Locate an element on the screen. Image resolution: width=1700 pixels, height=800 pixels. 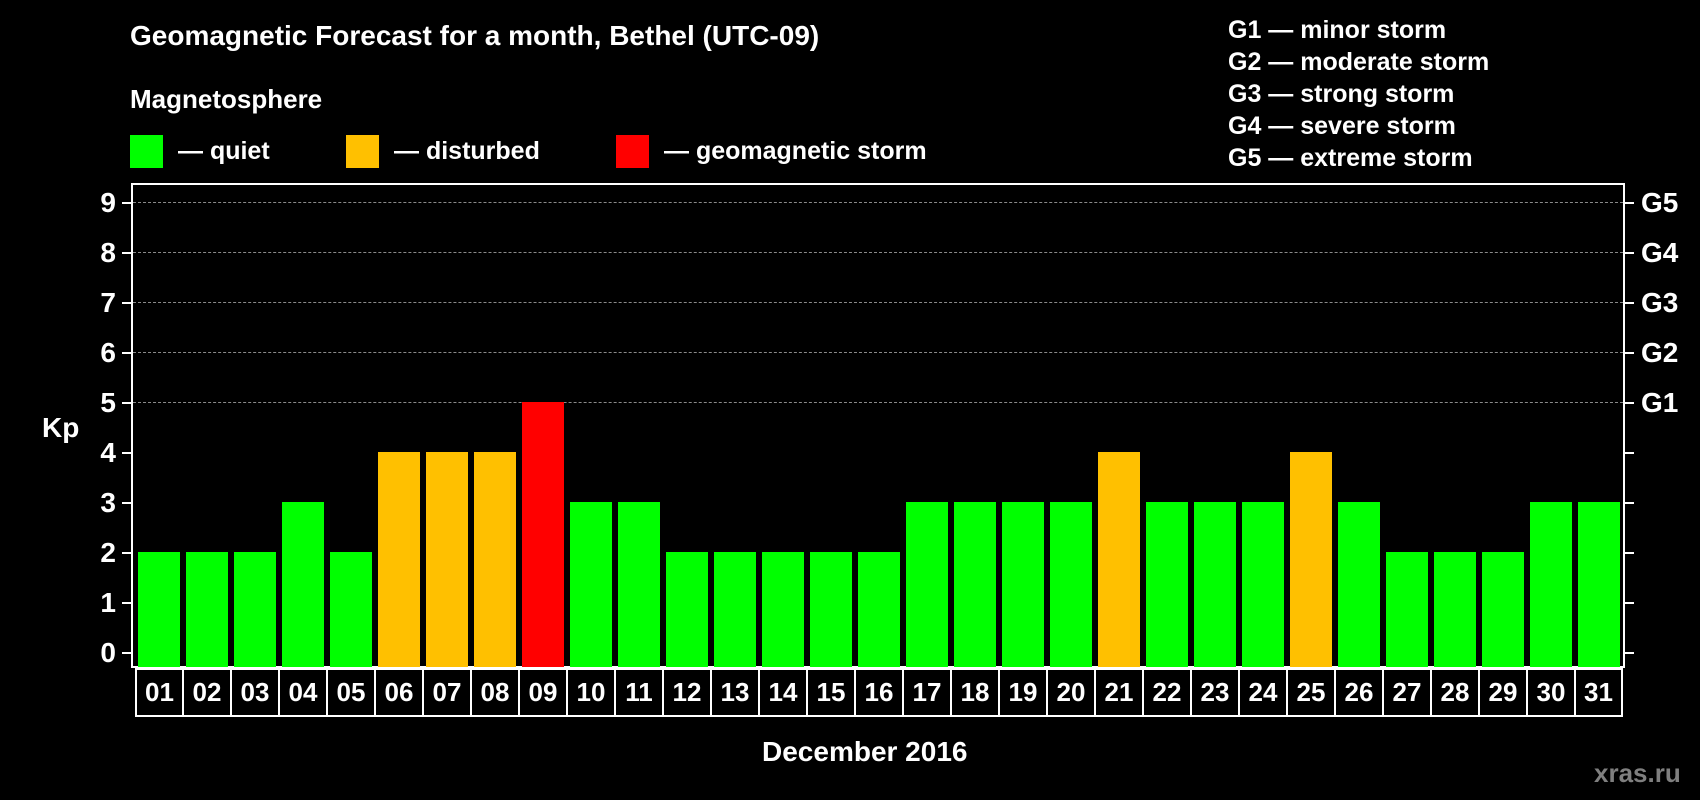
date-label: 22 is located at coordinates (1167, 692).